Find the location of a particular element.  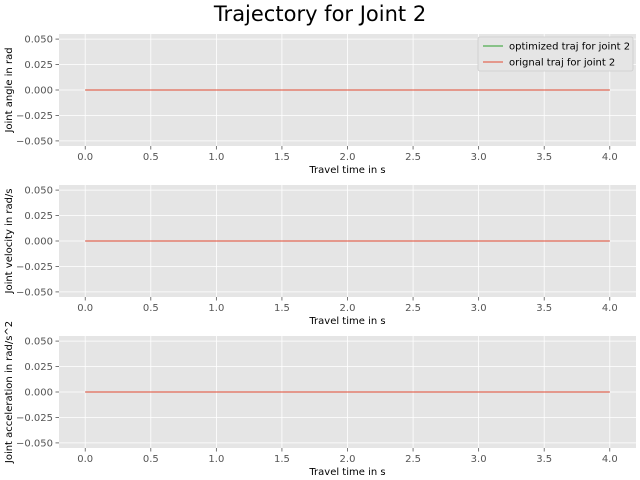

y-axis-label: Joint acceleration in rad/s^2 is located at coordinates (9, 392).